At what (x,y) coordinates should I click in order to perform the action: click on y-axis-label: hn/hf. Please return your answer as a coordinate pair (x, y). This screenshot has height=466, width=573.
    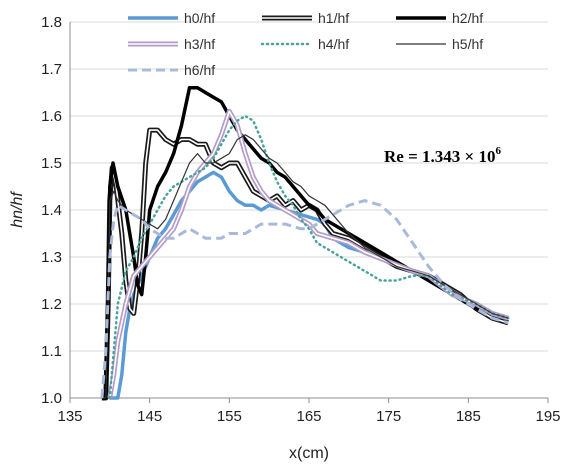
    Looking at the image, I should click on (17, 209).